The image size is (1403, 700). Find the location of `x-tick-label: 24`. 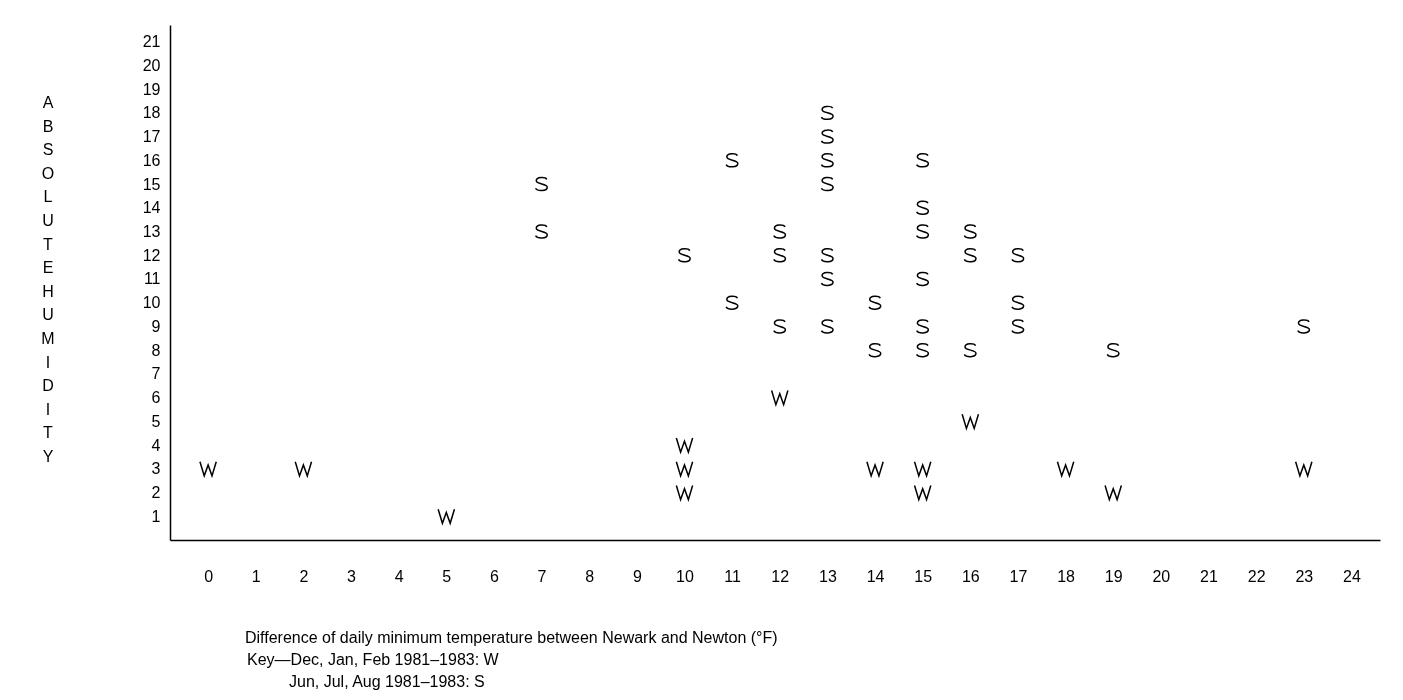

x-tick-label: 24 is located at coordinates (1352, 576).